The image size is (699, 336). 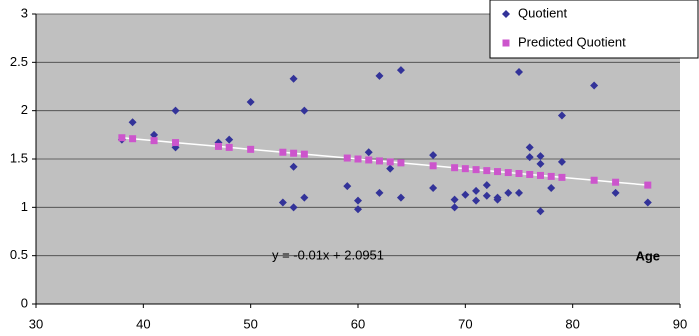 I want to click on y-tick-label: 0.5, so click(x=19, y=254).